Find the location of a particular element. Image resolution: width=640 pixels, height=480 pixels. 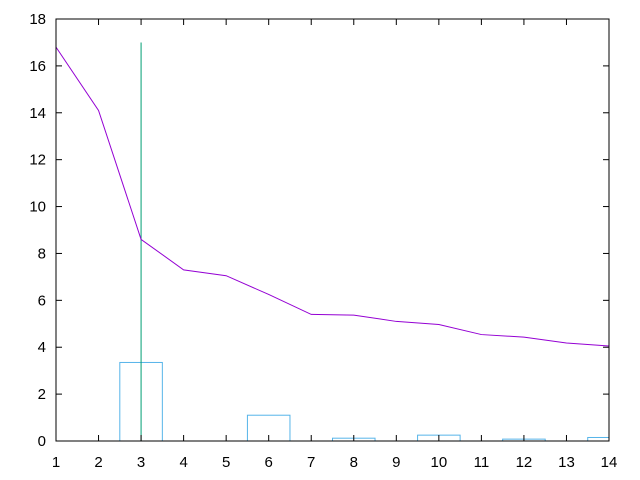

y-tick-label: 18 is located at coordinates (37, 19).